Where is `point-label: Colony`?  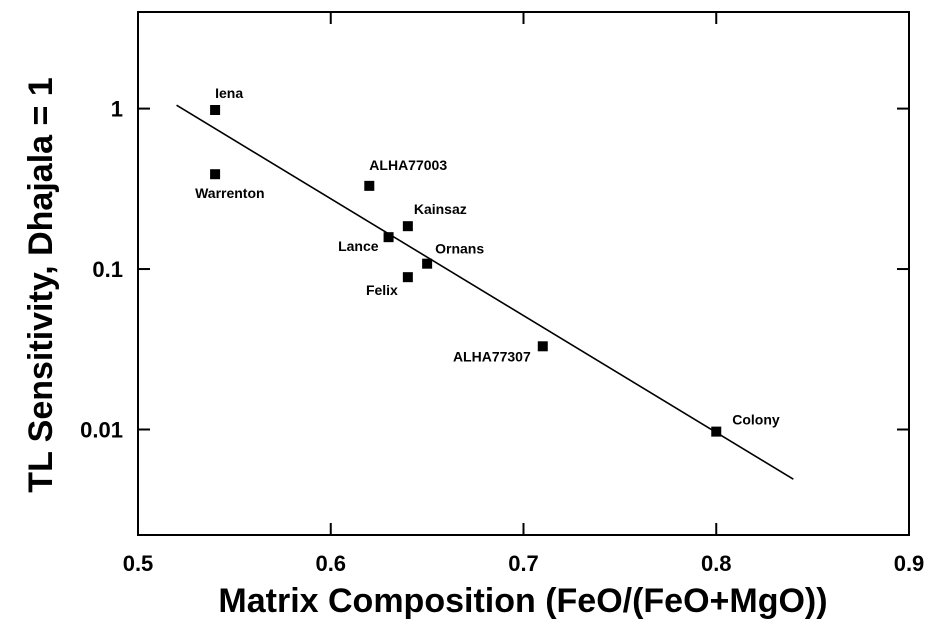 point-label: Colony is located at coordinates (756, 420).